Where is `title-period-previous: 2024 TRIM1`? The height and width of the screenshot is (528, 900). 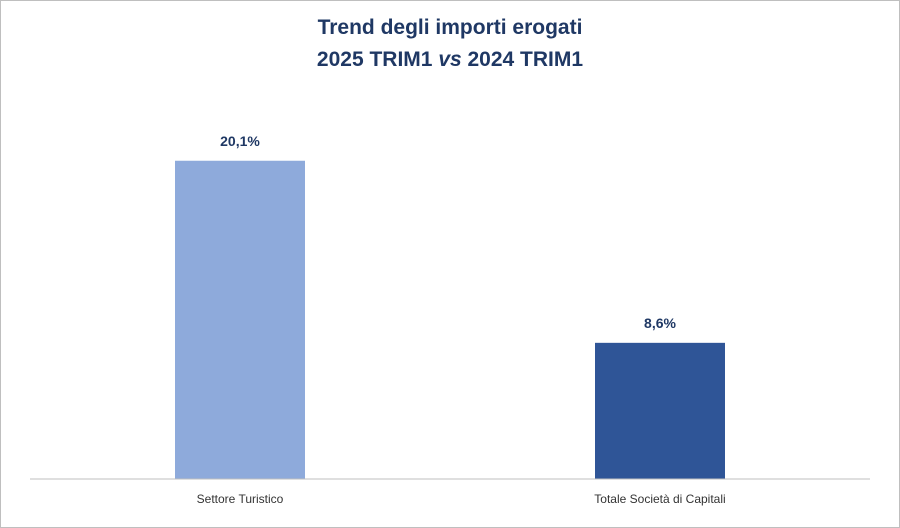 title-period-previous: 2024 TRIM1 is located at coordinates (522, 59).